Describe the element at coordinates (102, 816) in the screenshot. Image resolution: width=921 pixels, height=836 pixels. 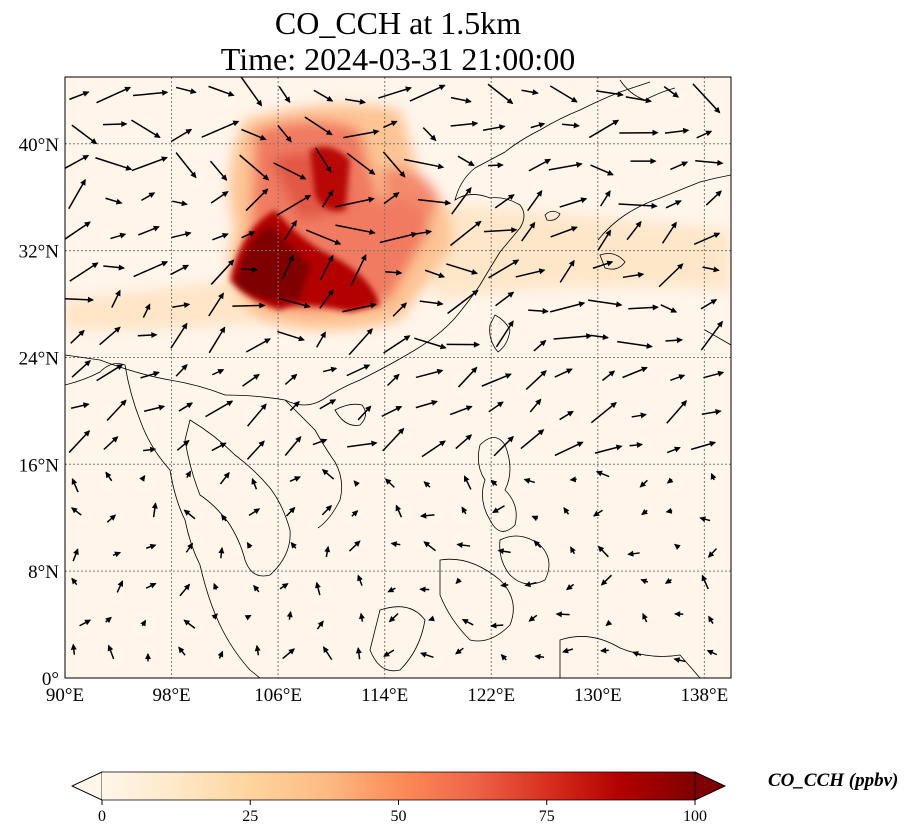
I see `colorbar-tick-label: 0` at that location.